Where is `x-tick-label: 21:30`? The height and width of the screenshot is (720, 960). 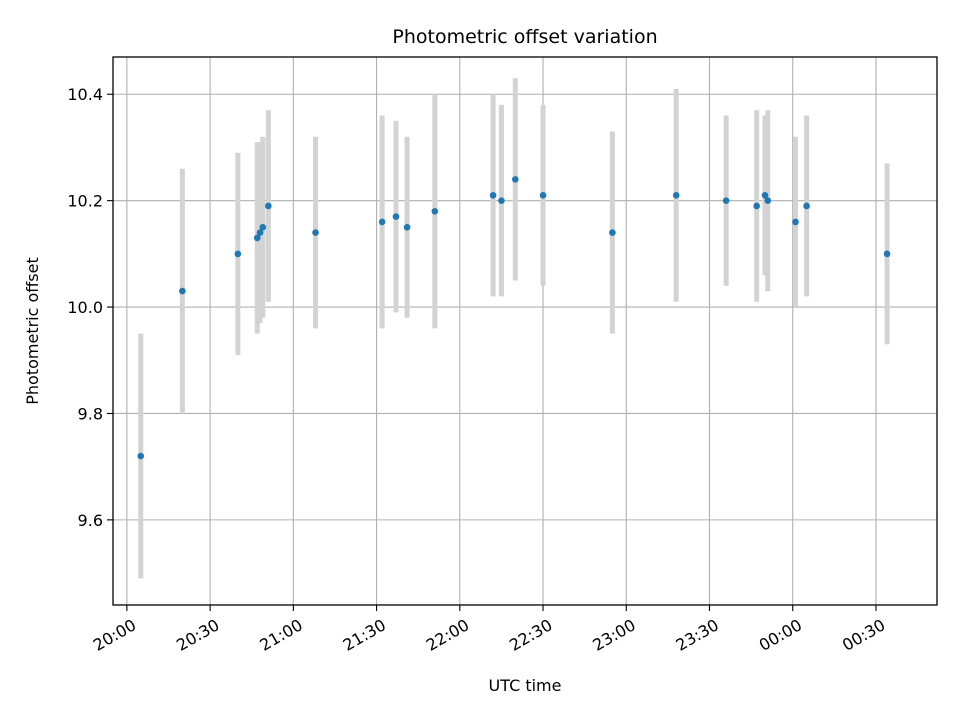 x-tick-label: 21:30 is located at coordinates (364, 635).